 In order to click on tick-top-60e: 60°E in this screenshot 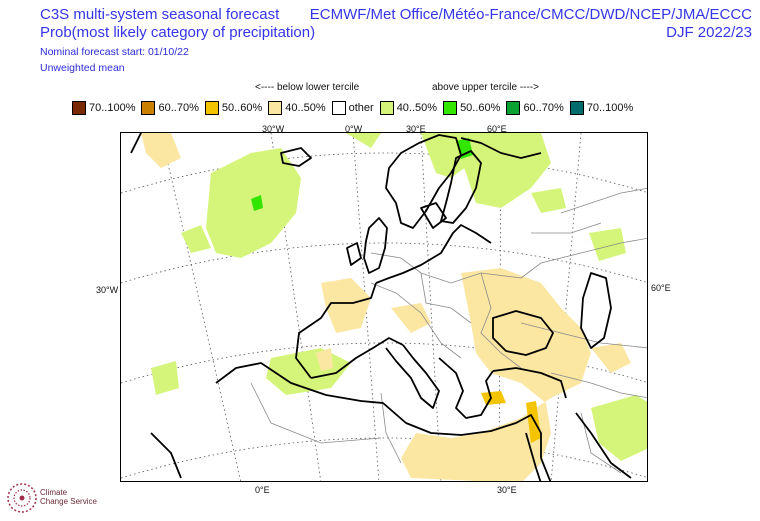, I will do `click(497, 129)`.